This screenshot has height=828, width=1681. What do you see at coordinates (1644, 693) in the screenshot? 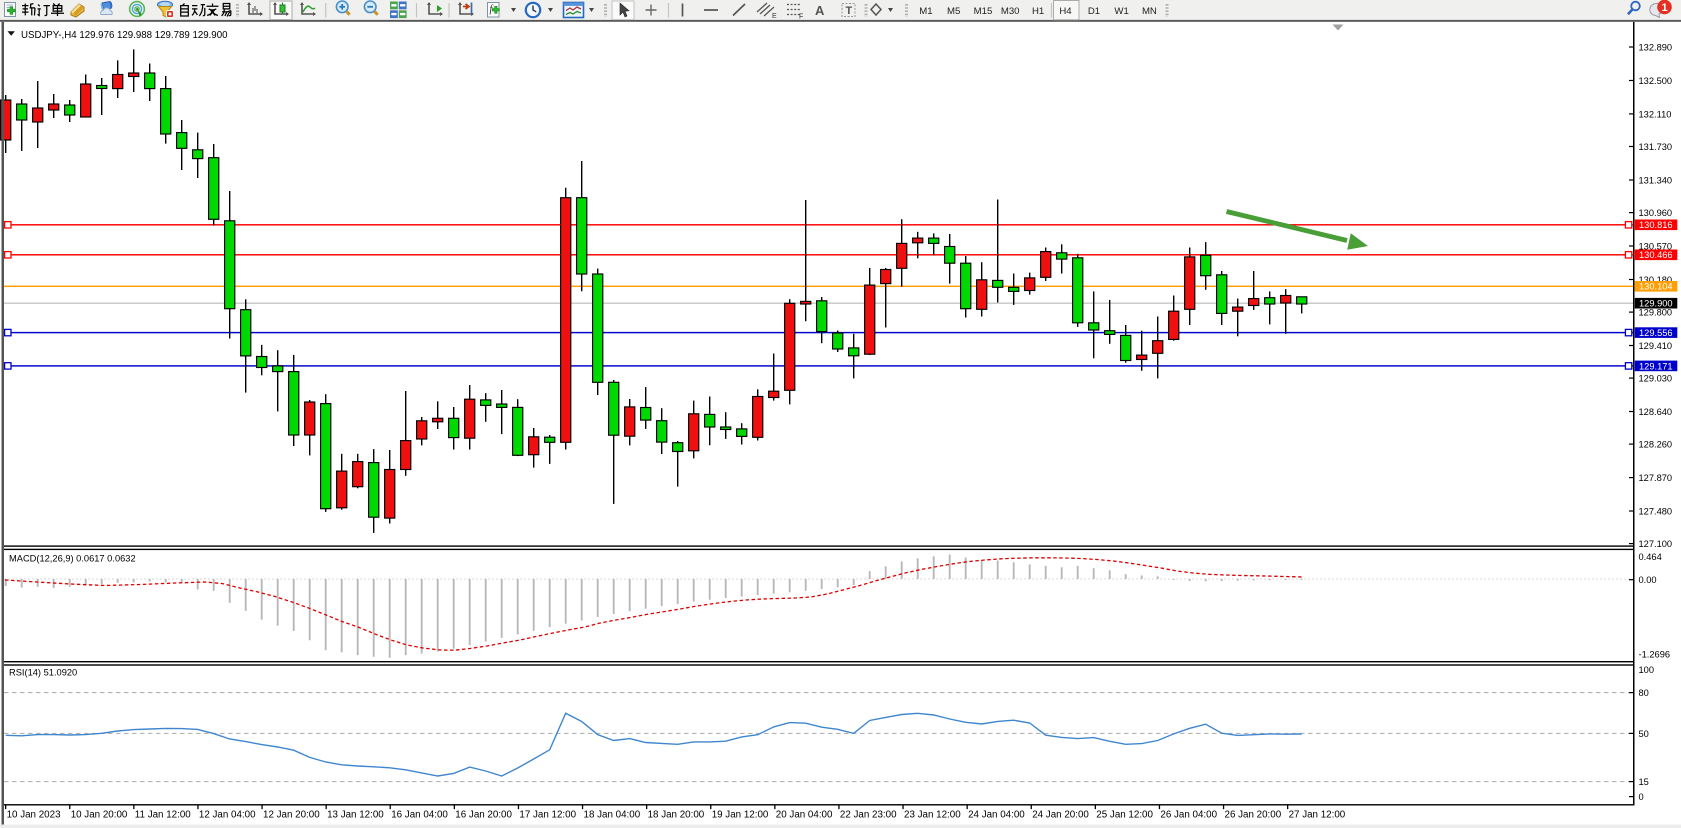
I see `svg-text: 80` at bounding box center [1644, 693].